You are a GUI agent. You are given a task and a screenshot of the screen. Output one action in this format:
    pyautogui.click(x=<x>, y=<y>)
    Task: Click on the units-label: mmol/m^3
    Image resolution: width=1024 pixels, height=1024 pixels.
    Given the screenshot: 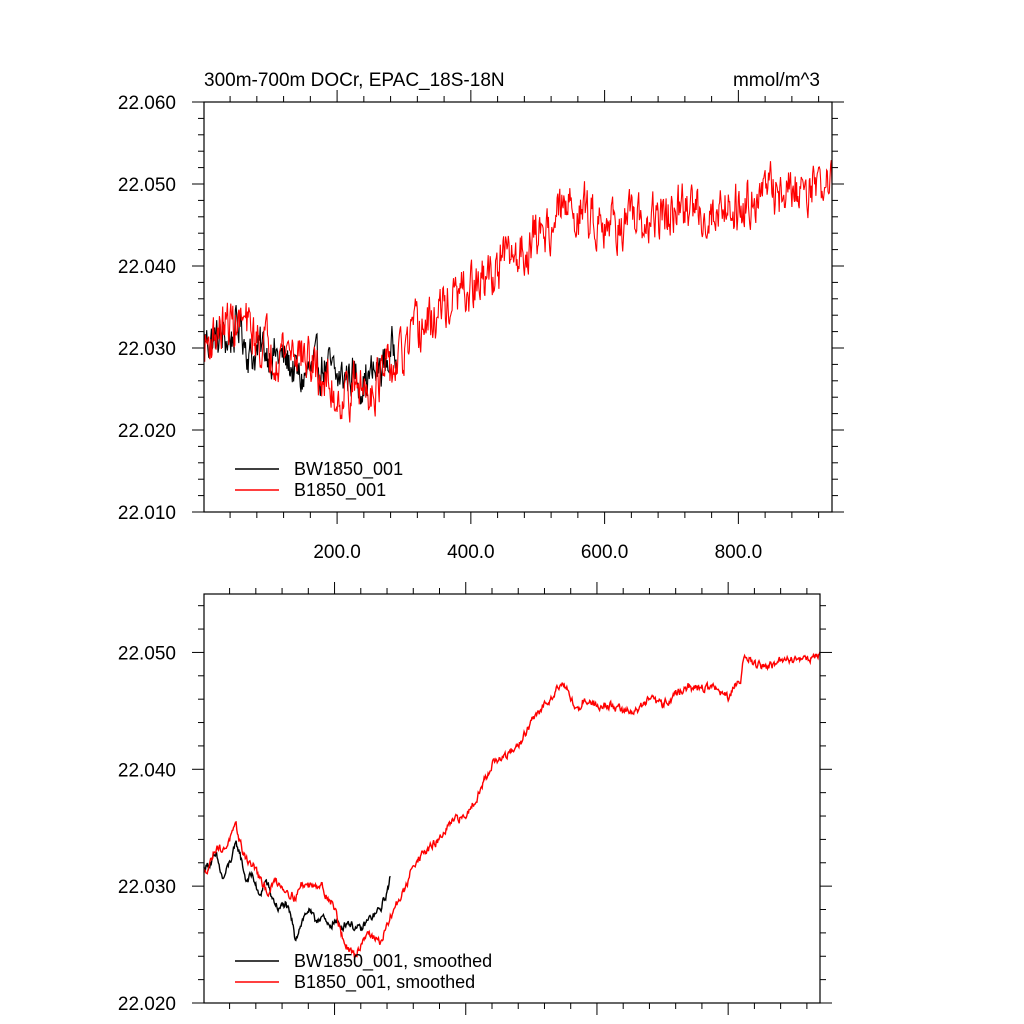 What is the action you would take?
    pyautogui.click(x=776, y=80)
    